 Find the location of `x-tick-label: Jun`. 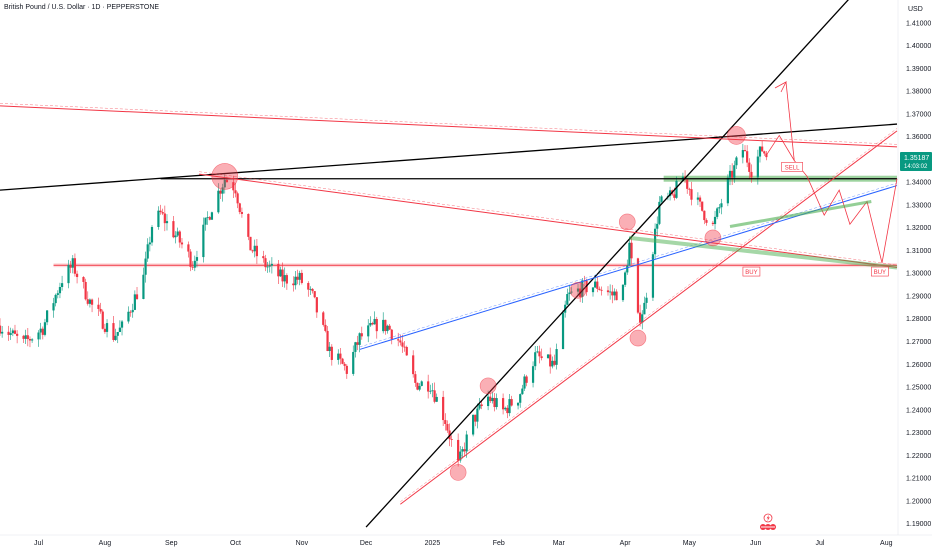

x-tick-label: Jun is located at coordinates (755, 543).